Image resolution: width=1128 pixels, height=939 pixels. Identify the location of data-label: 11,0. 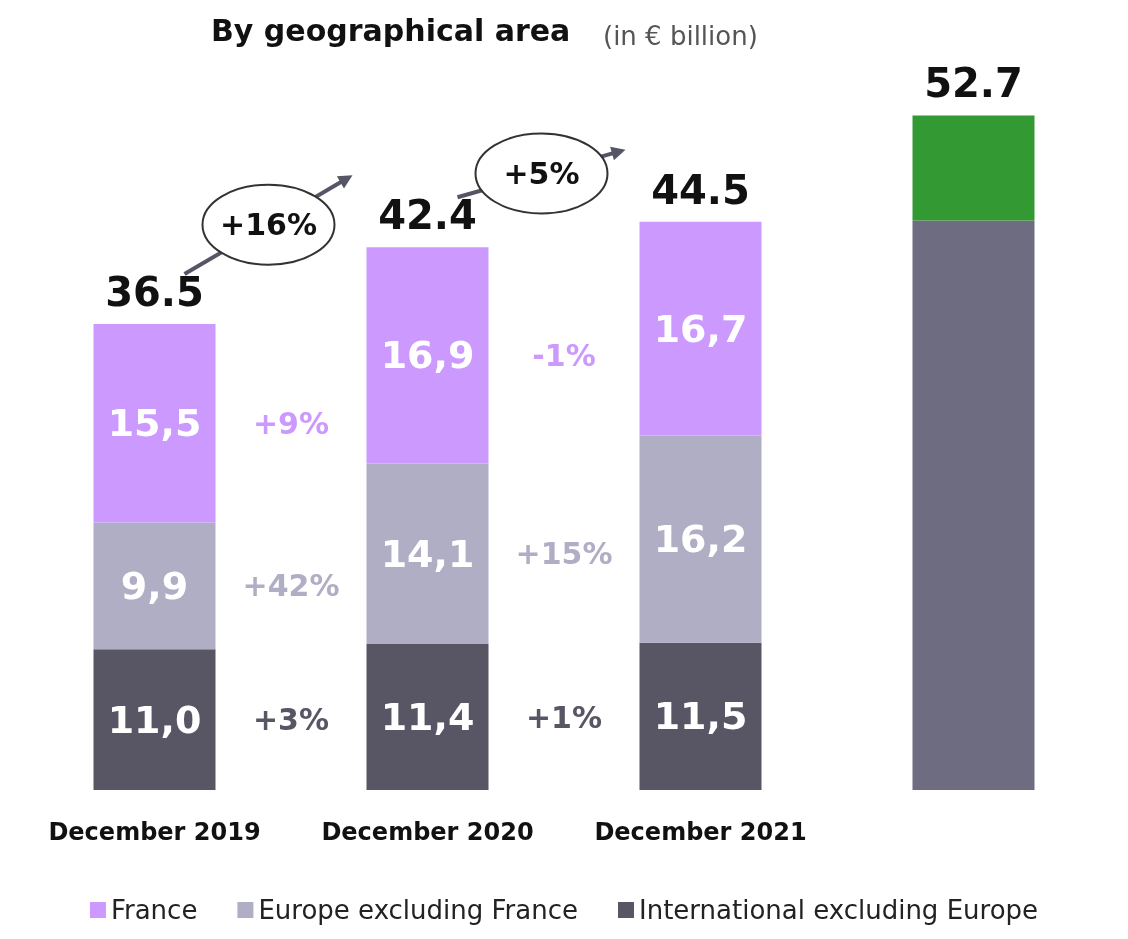
(154, 719).